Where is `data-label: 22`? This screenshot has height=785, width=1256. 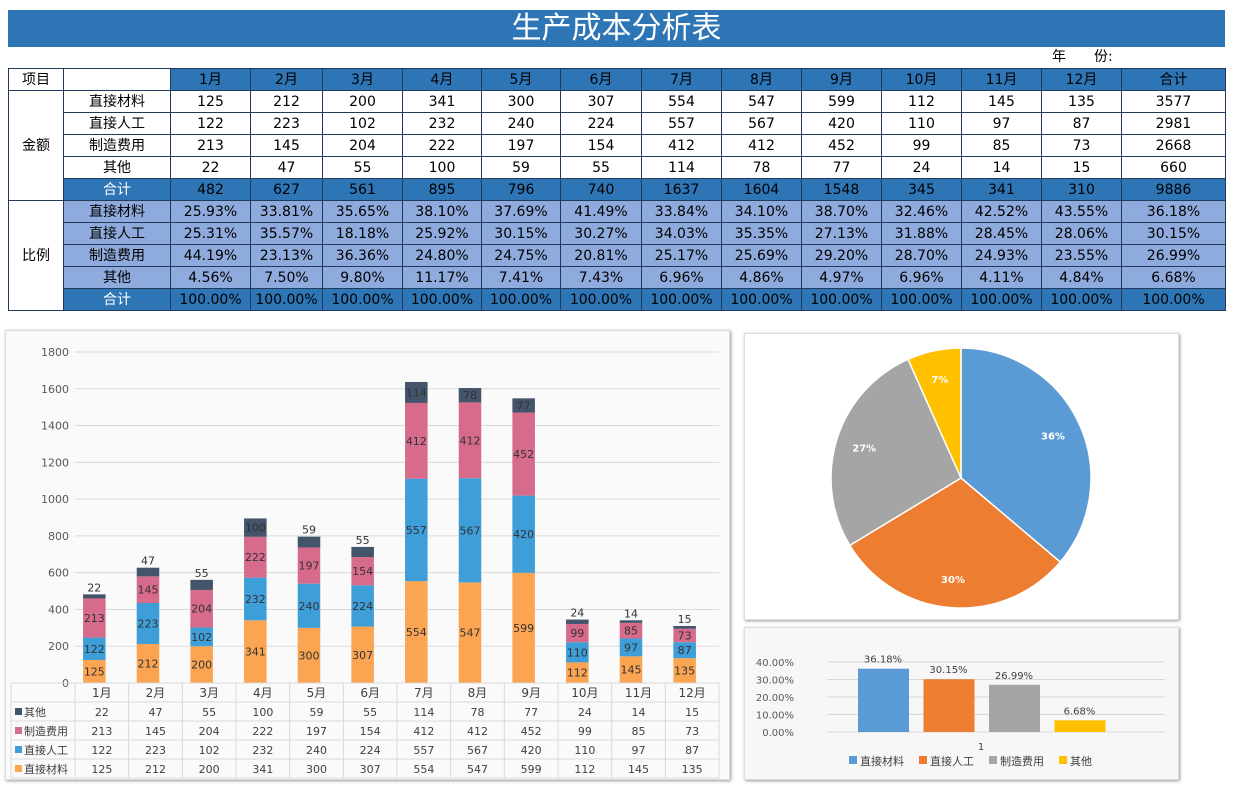
data-label: 22 is located at coordinates (94, 587).